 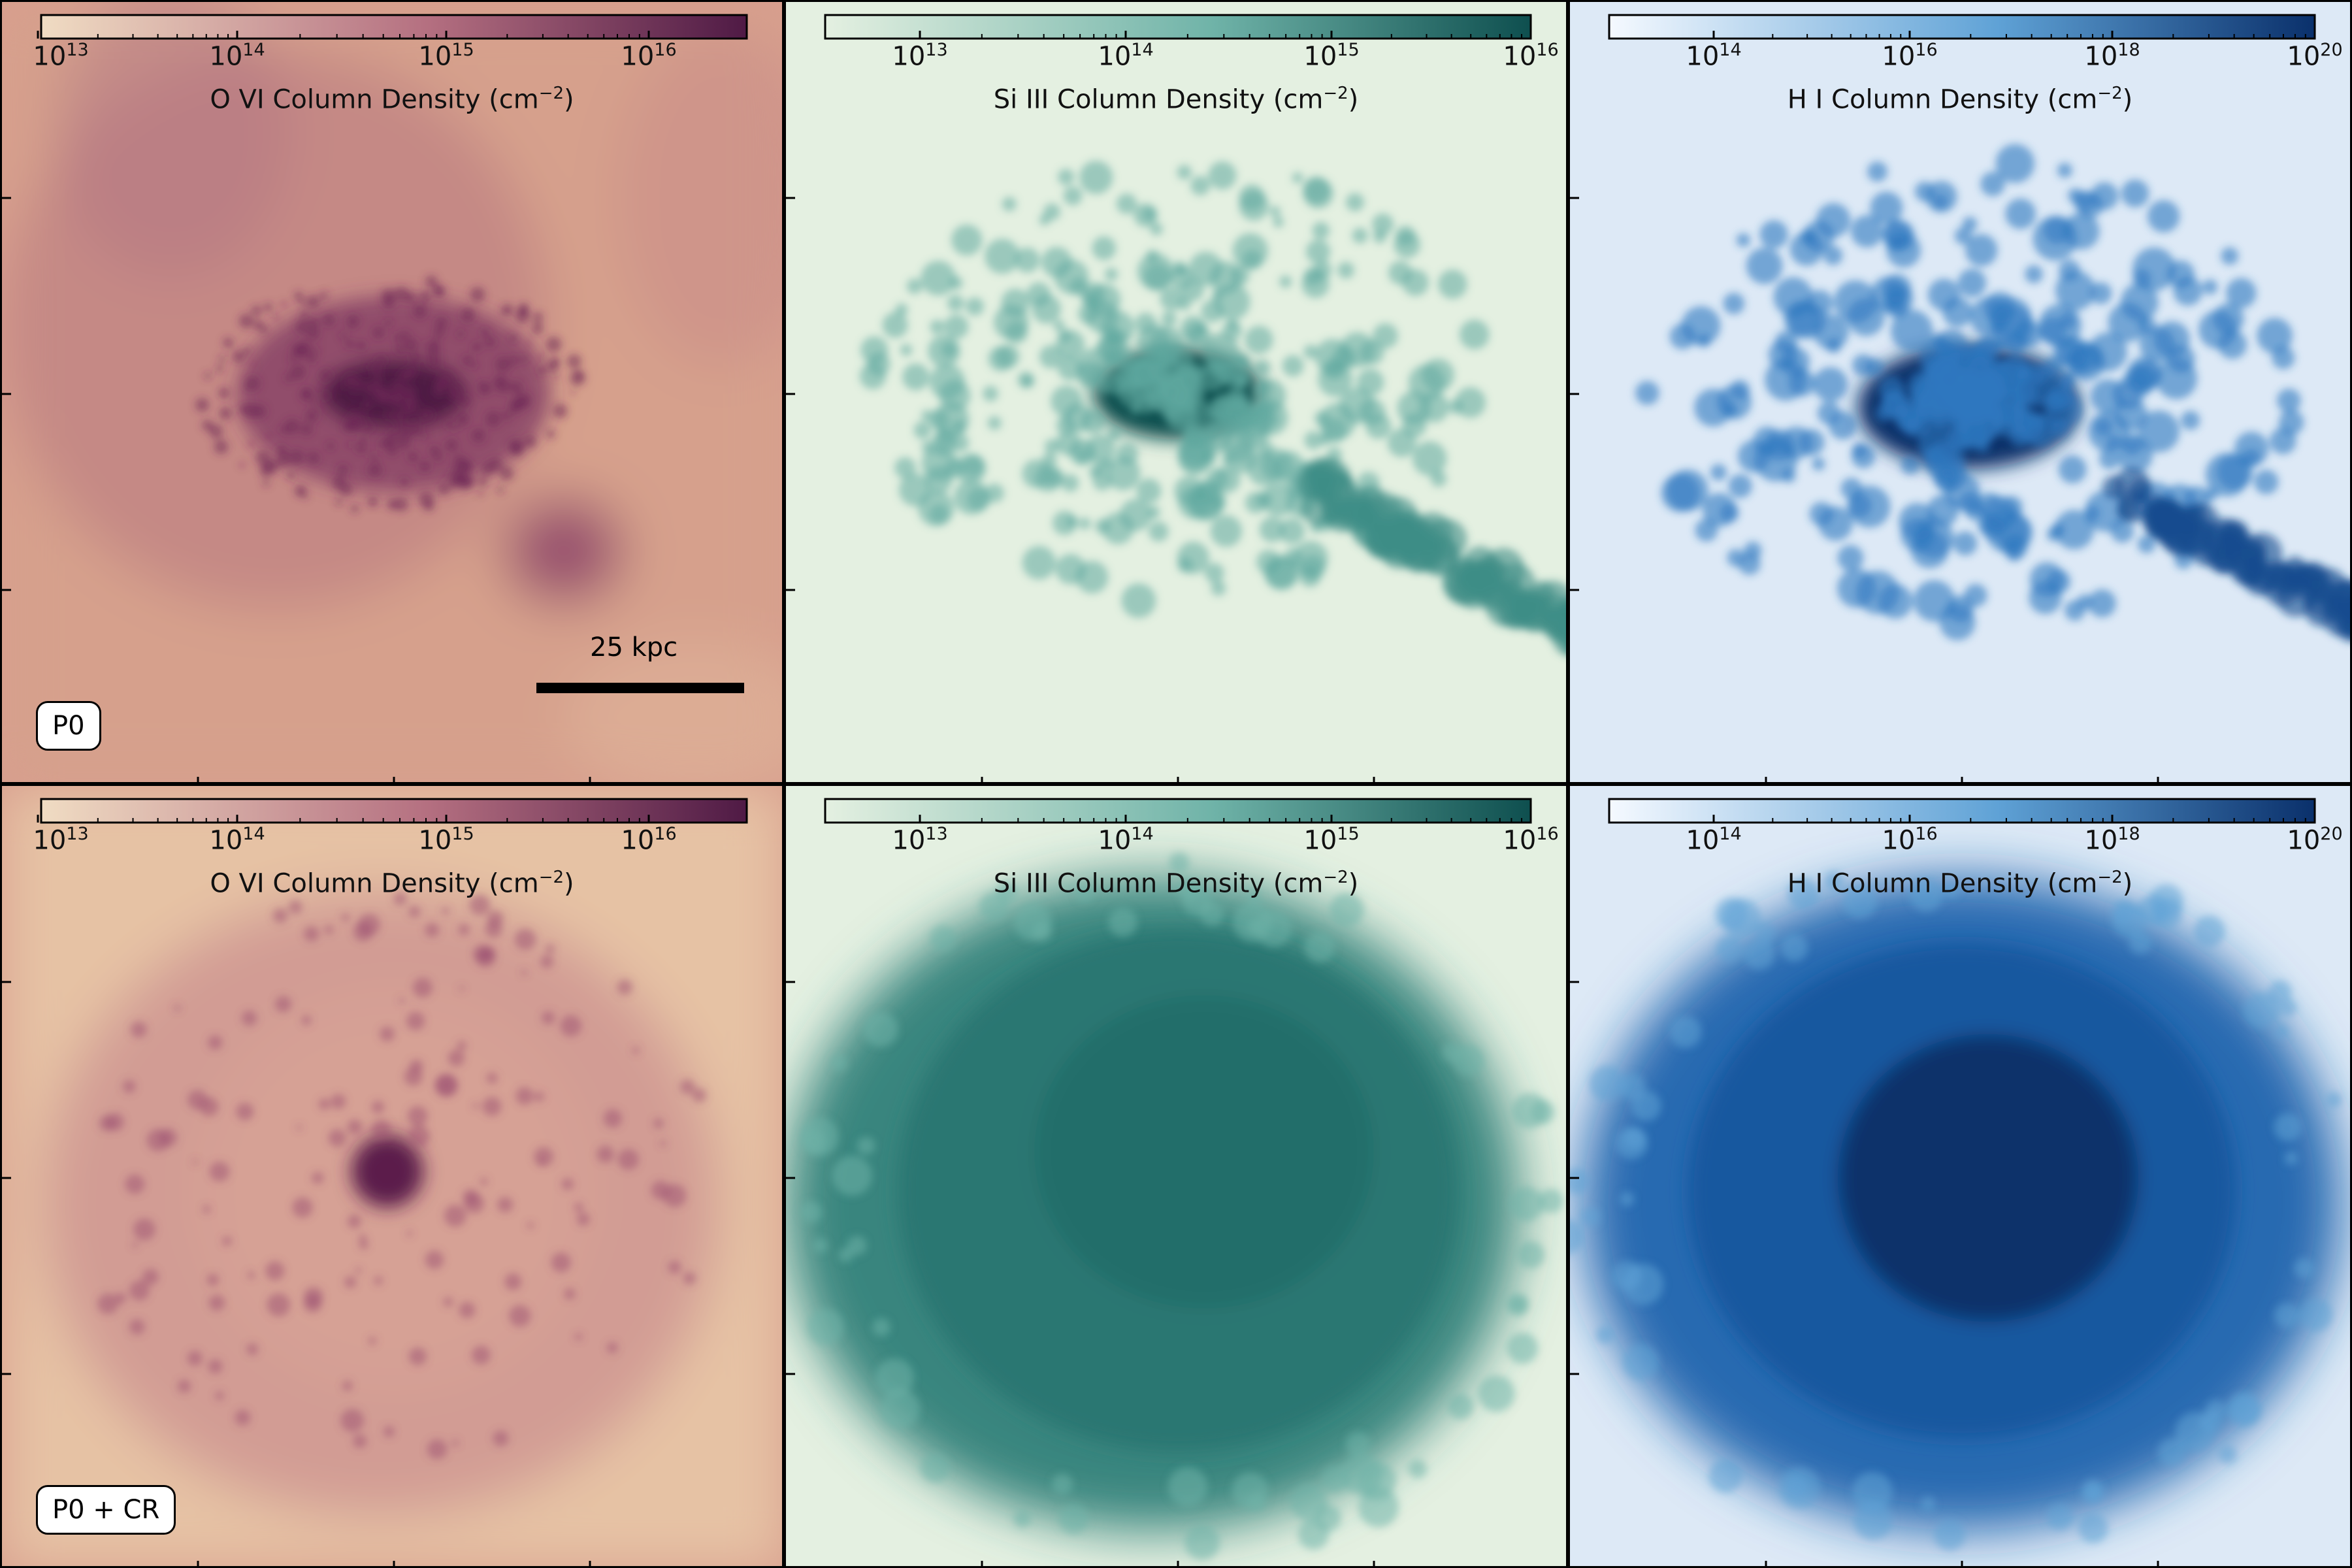 I want to click on run-label: P0, so click(x=68, y=726).